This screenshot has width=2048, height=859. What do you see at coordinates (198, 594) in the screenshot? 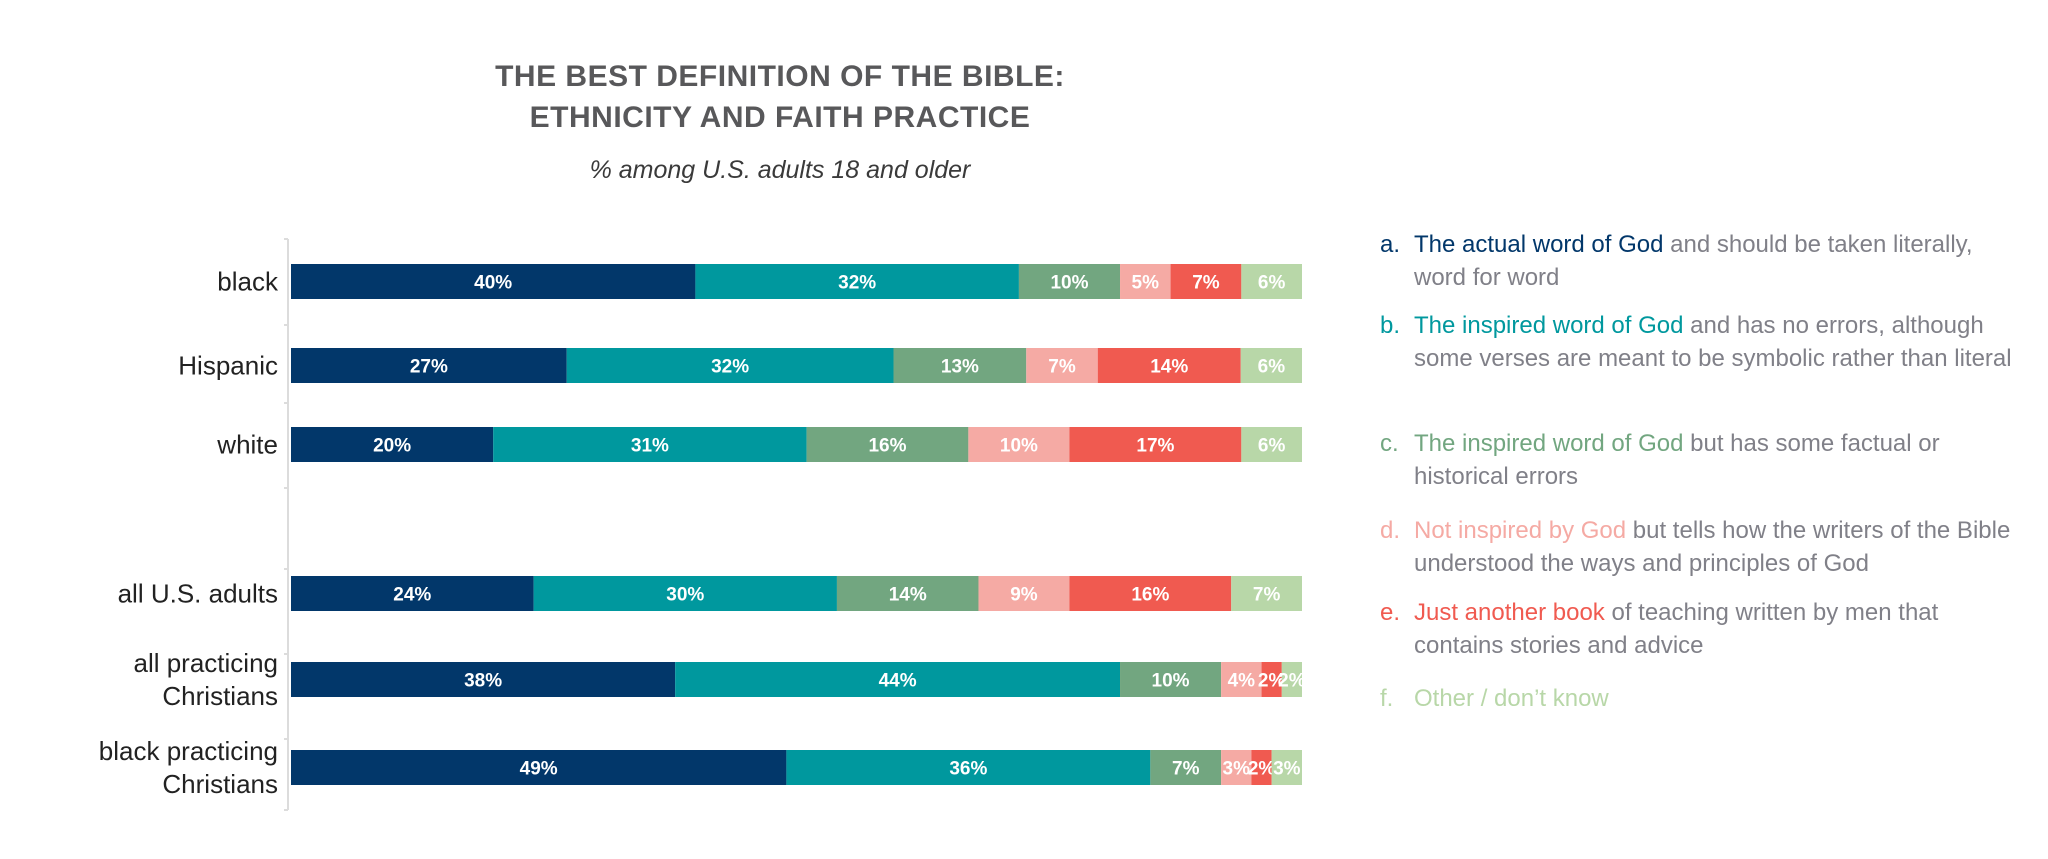
I see `category-label: all U.S. adults` at bounding box center [198, 594].